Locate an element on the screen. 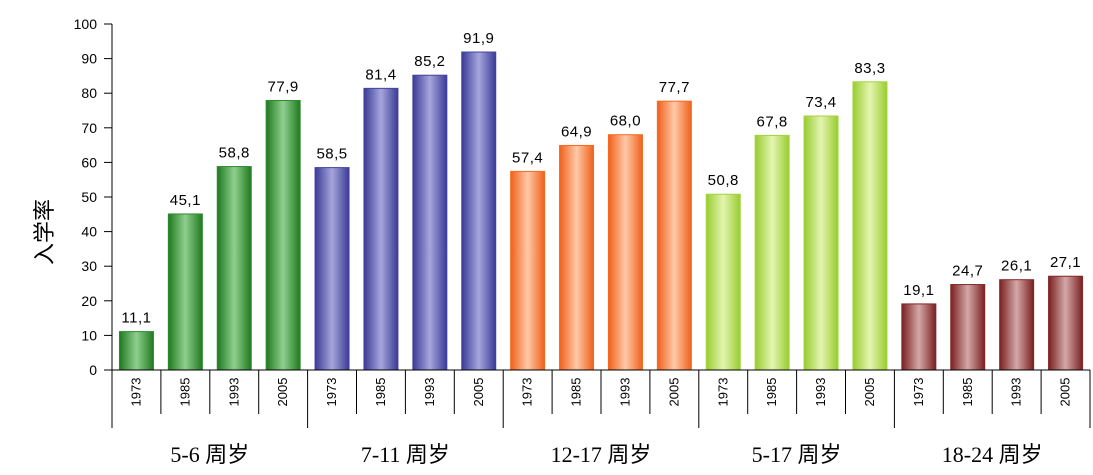 The width and height of the screenshot is (1093, 475). data-label: 26,1 is located at coordinates (1016, 266).